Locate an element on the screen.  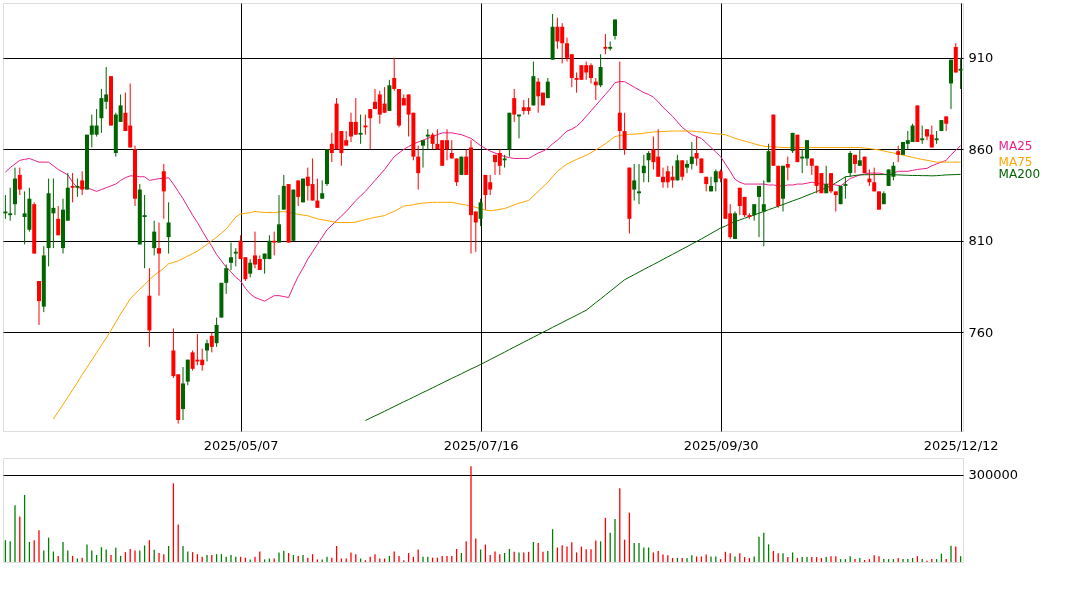
y-tick-label: 910 is located at coordinates (981, 58).